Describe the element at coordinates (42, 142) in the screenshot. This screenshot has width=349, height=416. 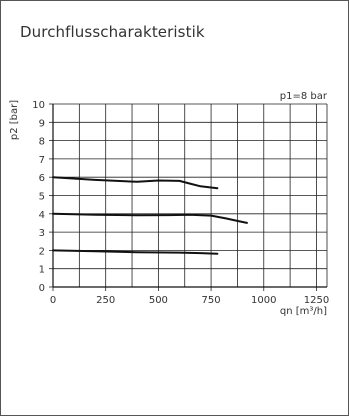
I see `y-tick-label: 8` at that location.